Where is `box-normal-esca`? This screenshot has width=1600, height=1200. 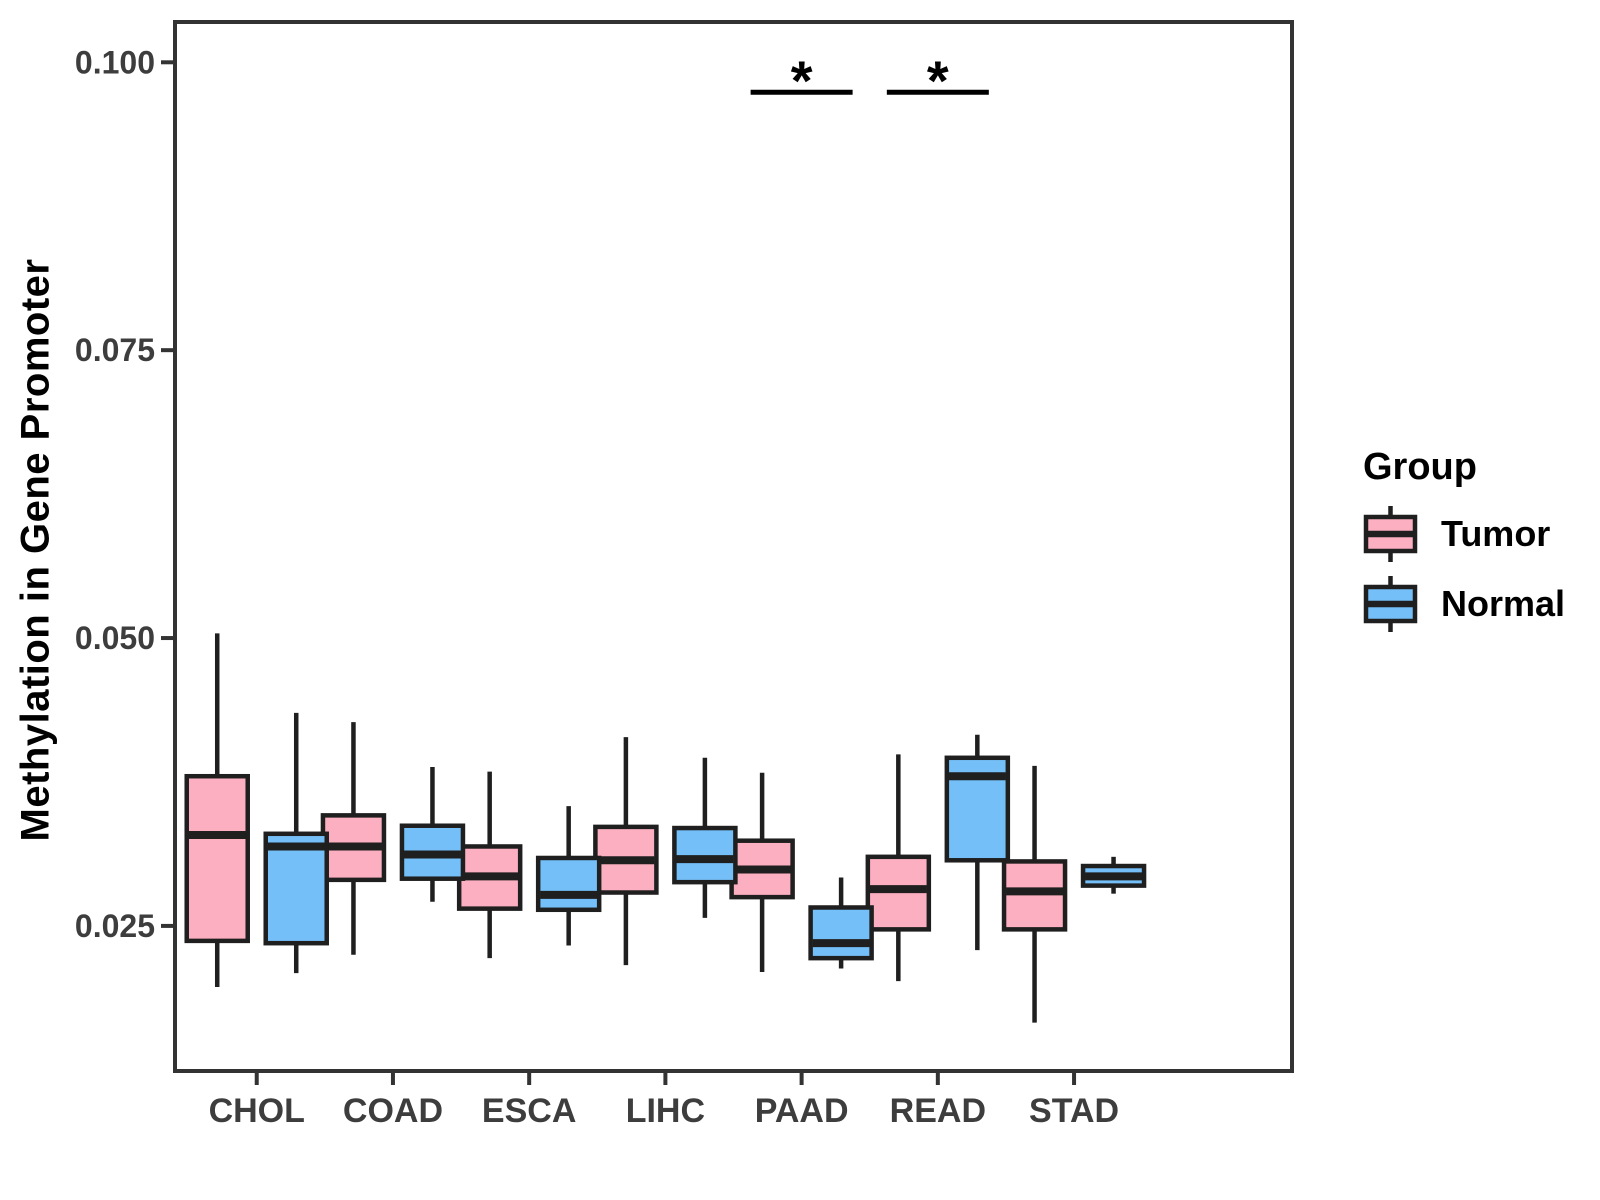
box-normal-esca is located at coordinates (568, 884).